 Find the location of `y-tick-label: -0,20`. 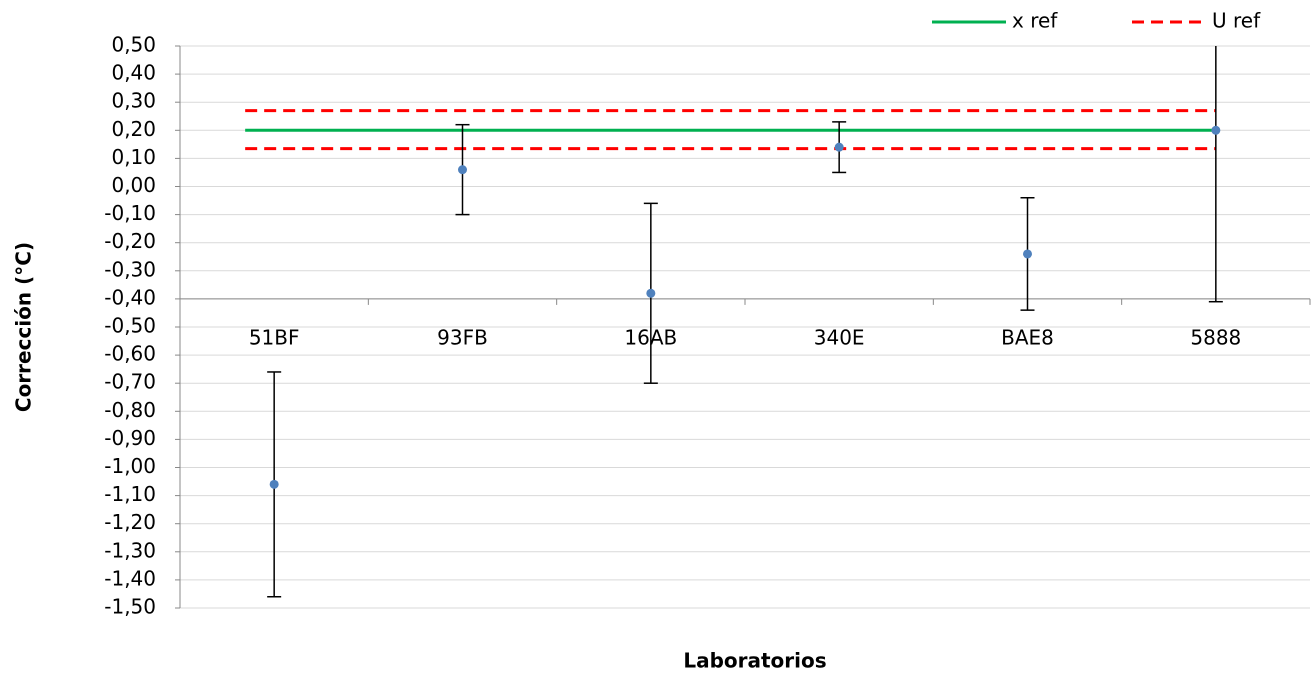

y-tick-label: -0,20 is located at coordinates (130, 241).